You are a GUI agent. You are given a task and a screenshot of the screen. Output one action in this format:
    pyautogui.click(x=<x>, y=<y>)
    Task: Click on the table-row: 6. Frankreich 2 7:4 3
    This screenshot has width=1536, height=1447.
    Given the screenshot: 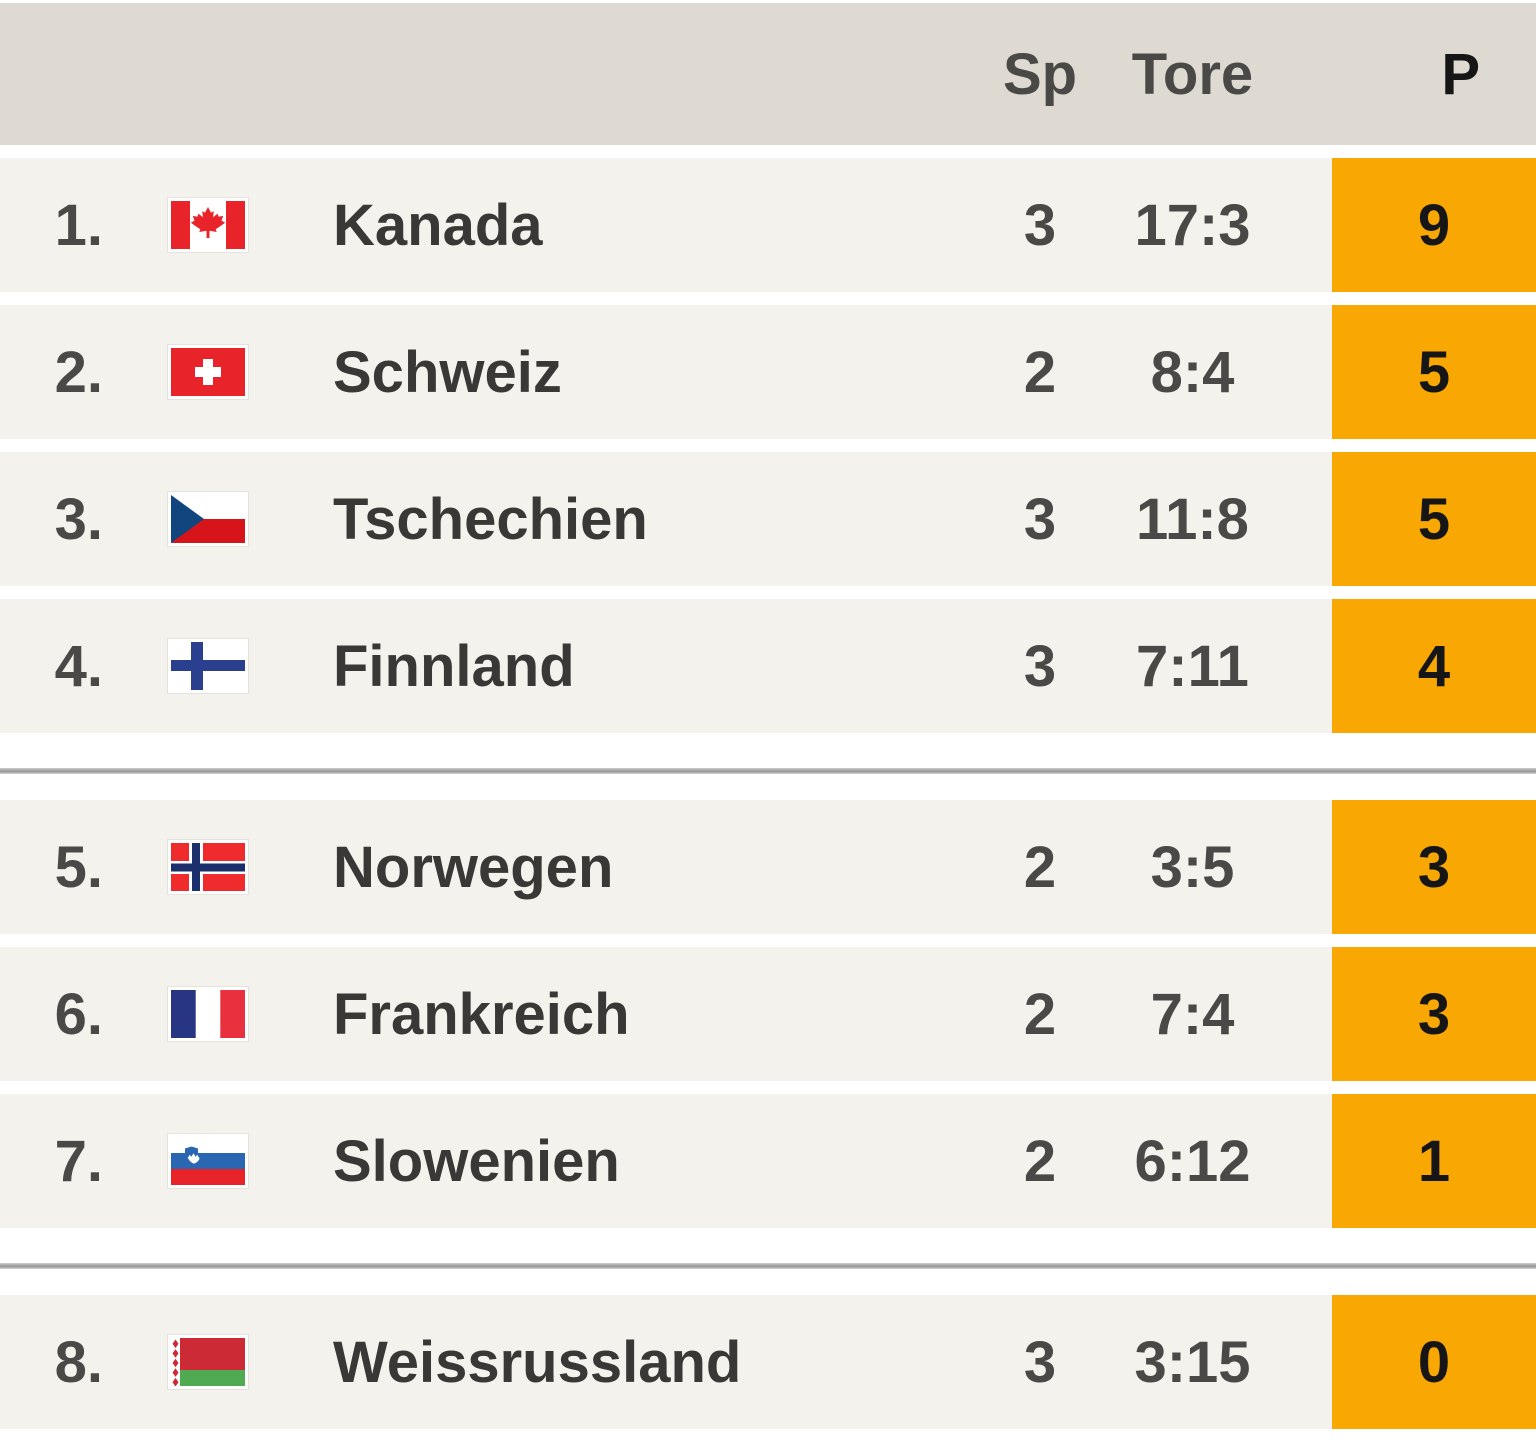 What is the action you would take?
    pyautogui.click(x=768, y=1014)
    